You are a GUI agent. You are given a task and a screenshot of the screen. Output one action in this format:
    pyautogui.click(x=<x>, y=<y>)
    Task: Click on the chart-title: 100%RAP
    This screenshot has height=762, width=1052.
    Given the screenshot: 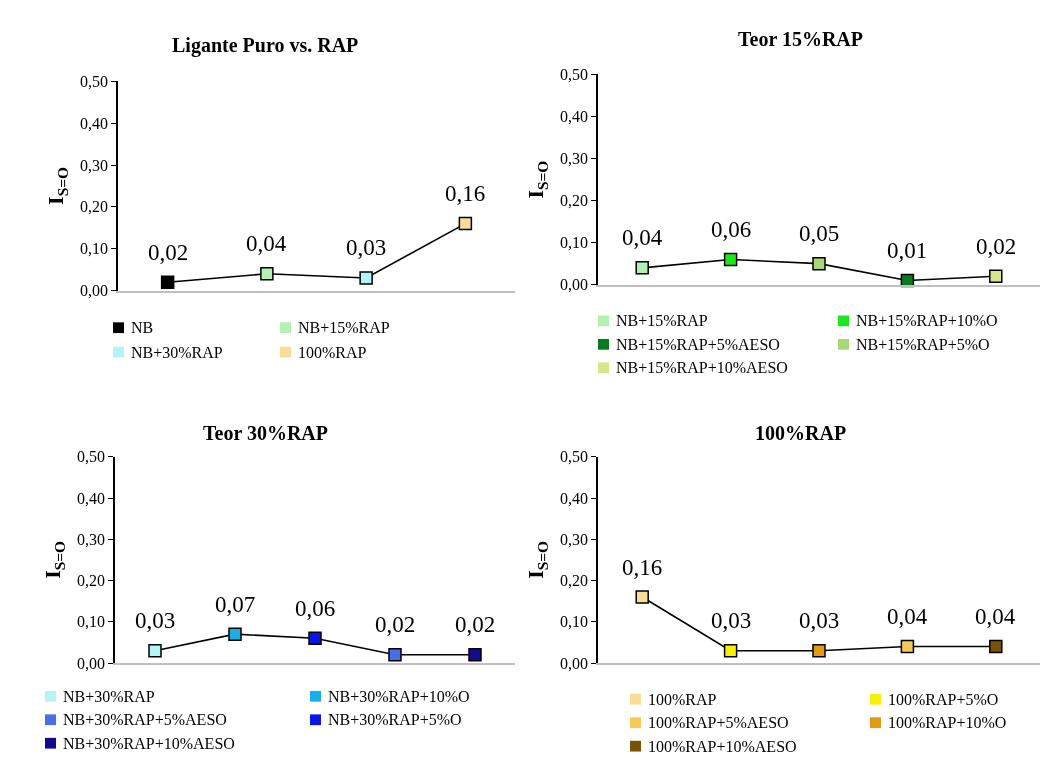 What is the action you would take?
    pyautogui.click(x=801, y=433)
    